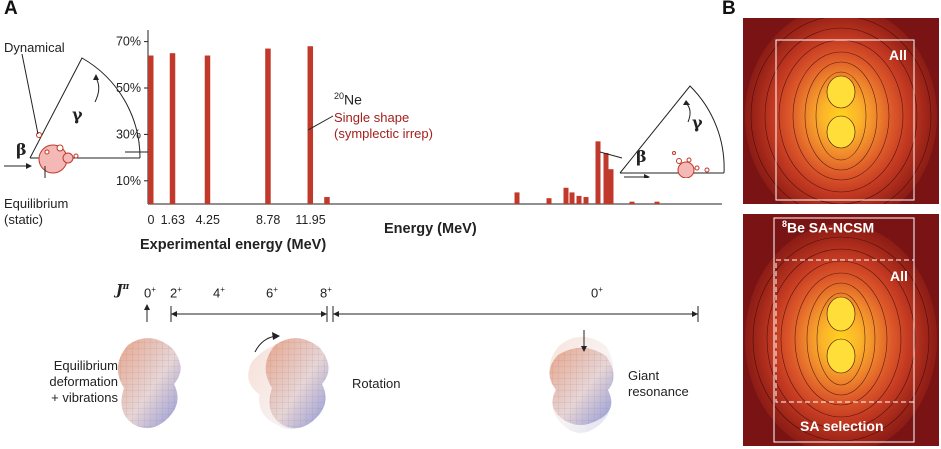 Image resolution: width=941 pixels, height=449 pixels. What do you see at coordinates (288, 381) in the screenshot?
I see `rotation-shape` at bounding box center [288, 381].